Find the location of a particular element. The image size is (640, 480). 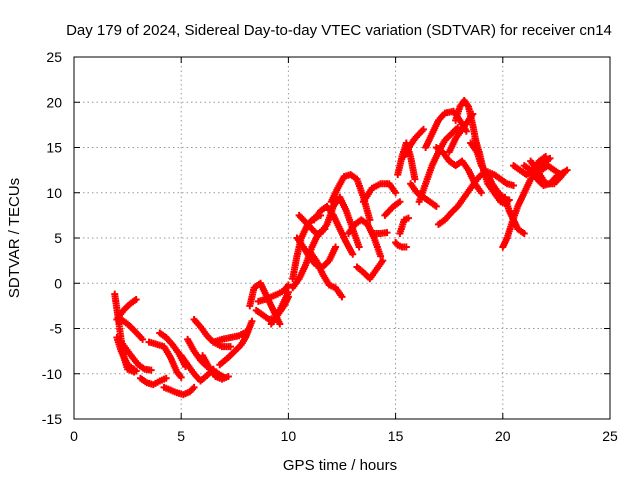

y-tick-label: 25 is located at coordinates (54, 57).